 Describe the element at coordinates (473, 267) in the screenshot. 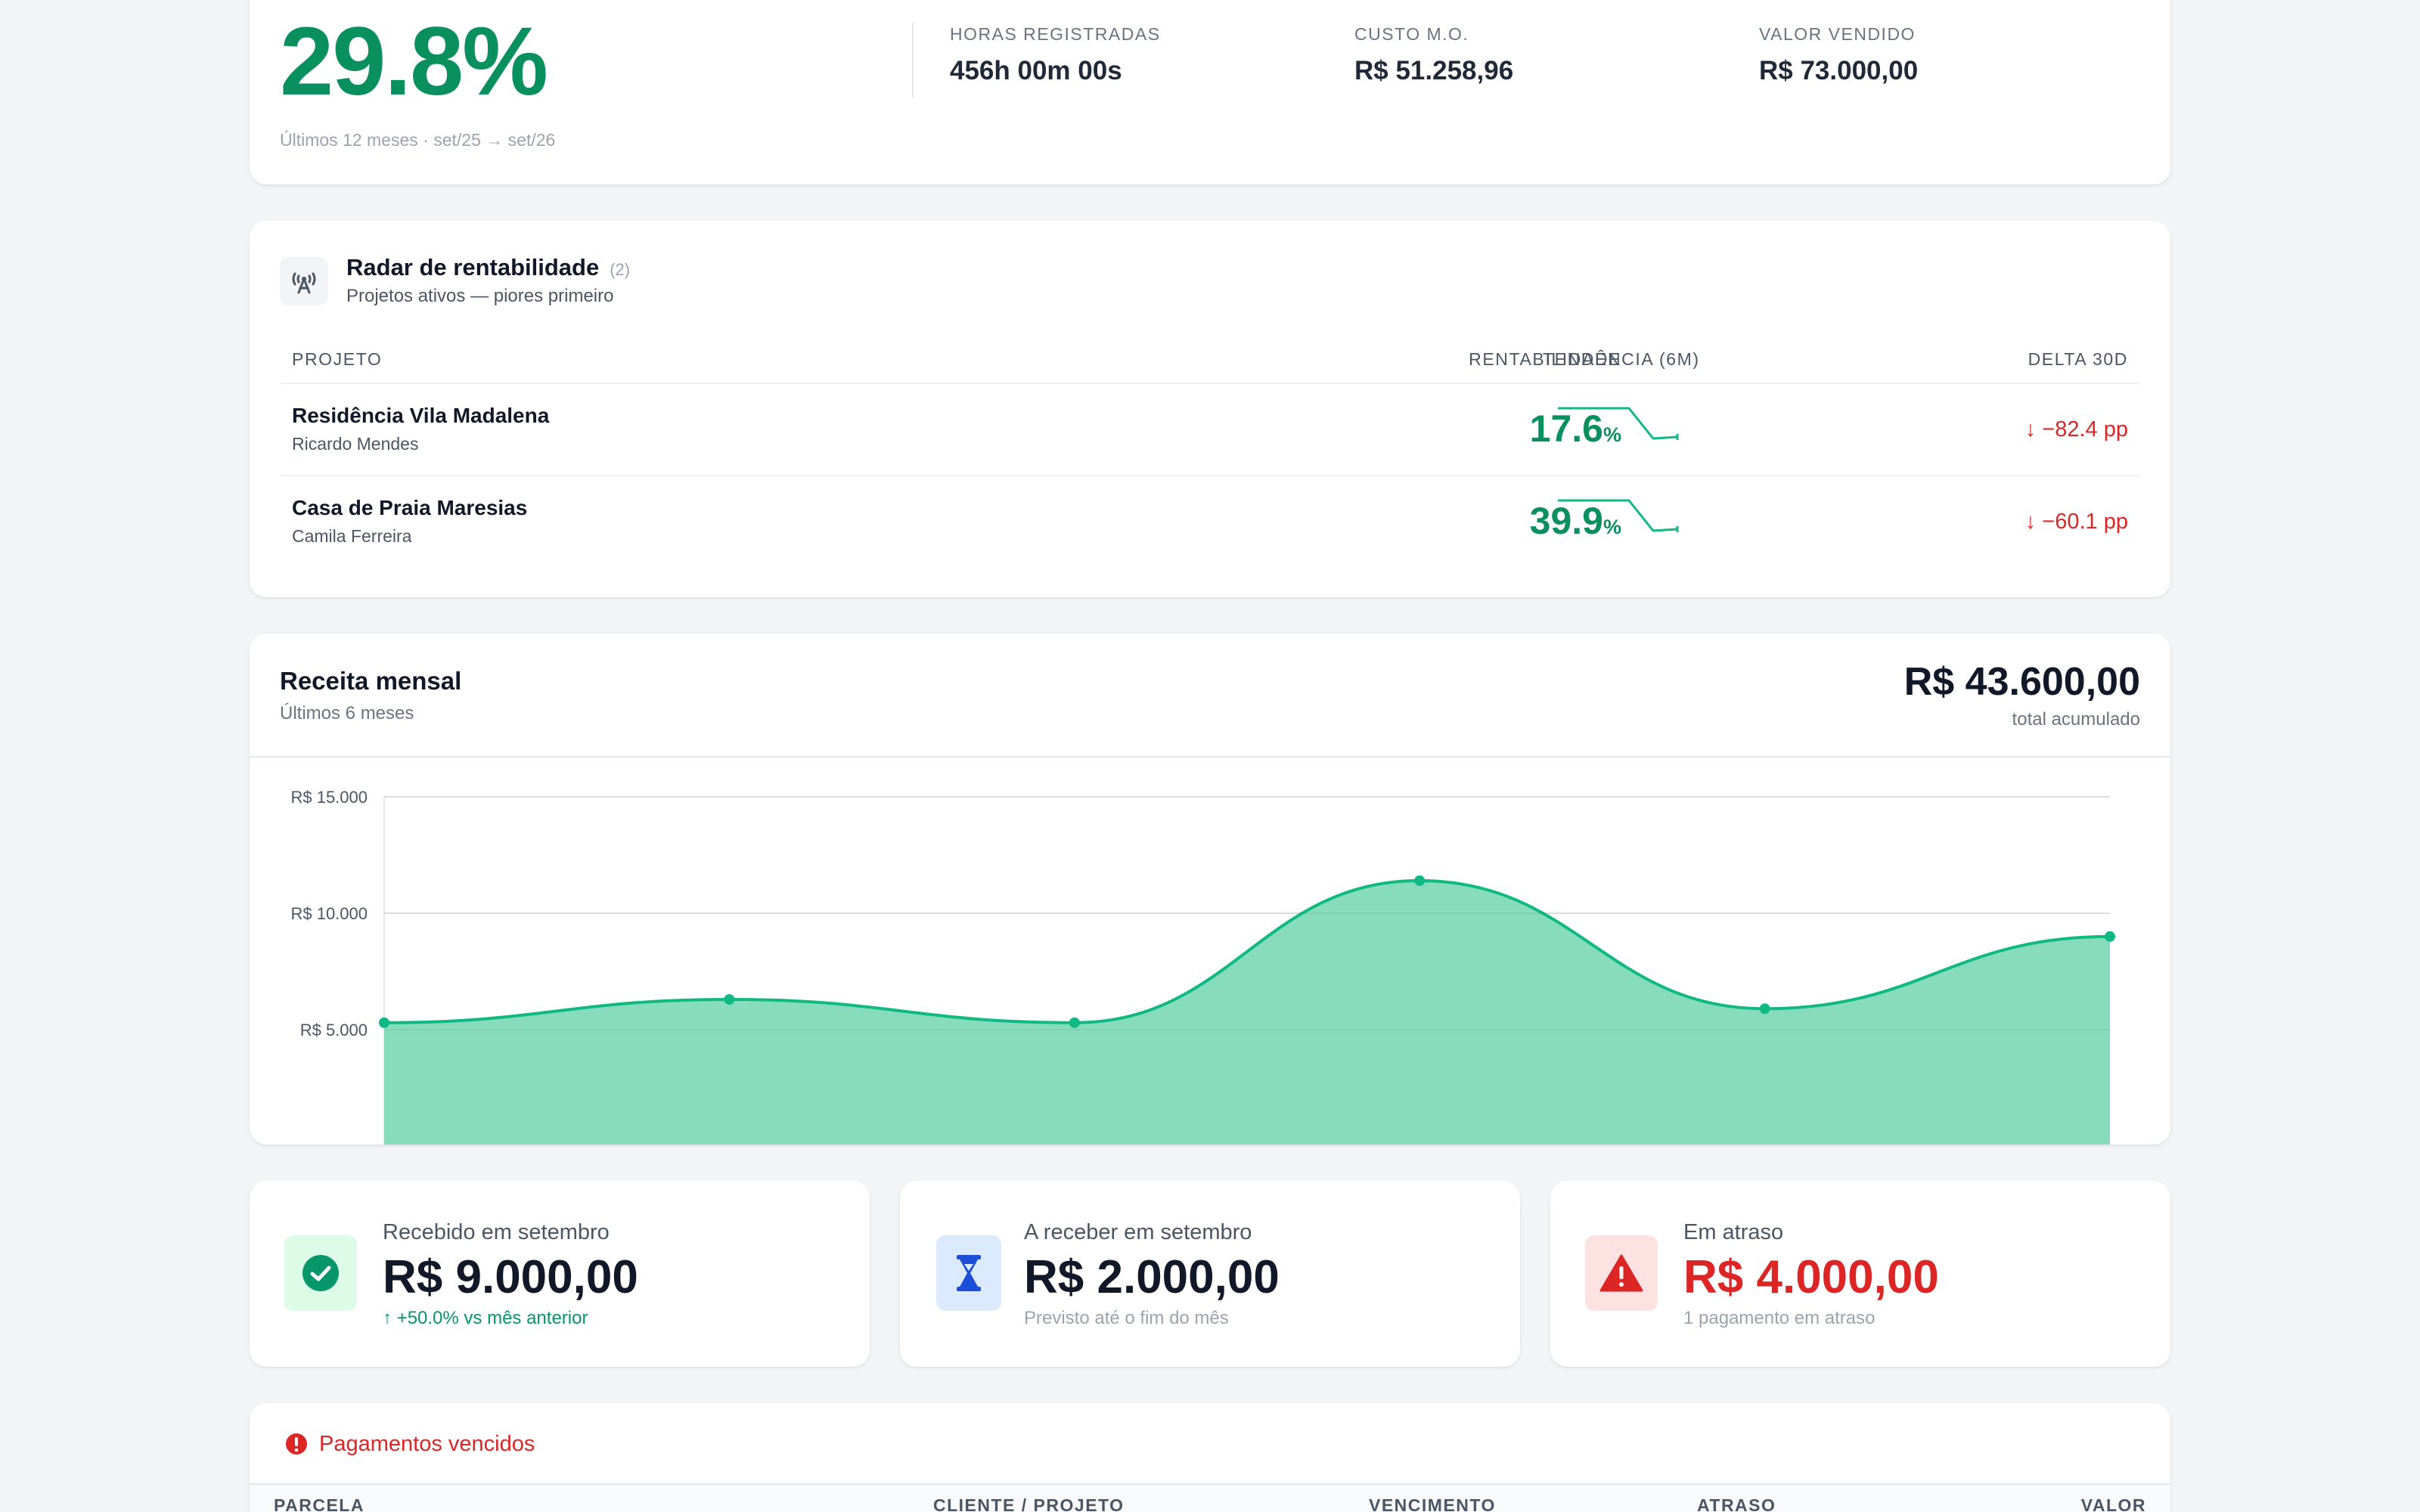

I see `radar-title-text: Radar de rentabilidade` at that location.